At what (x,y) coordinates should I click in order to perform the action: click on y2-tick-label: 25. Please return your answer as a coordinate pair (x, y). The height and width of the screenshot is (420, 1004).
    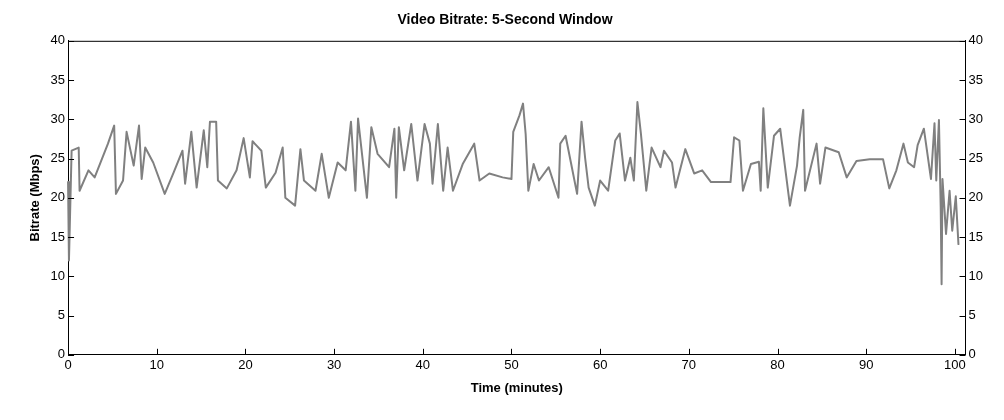
    Looking at the image, I should click on (976, 158).